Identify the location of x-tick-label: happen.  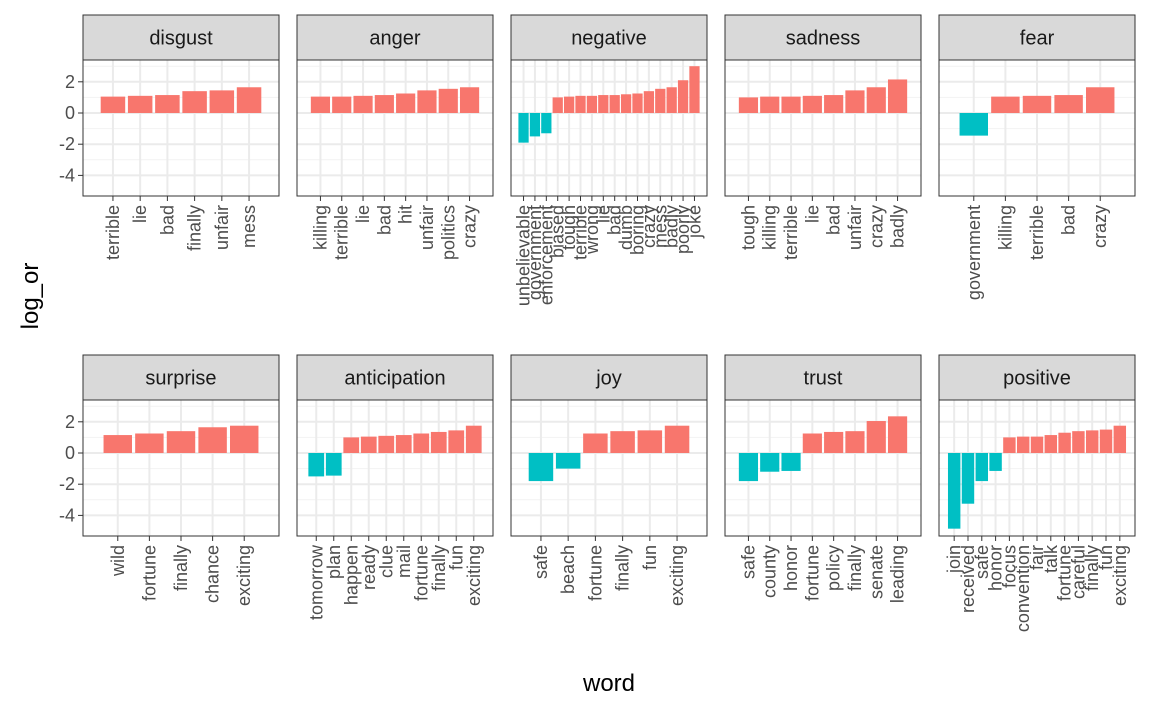
(351, 575).